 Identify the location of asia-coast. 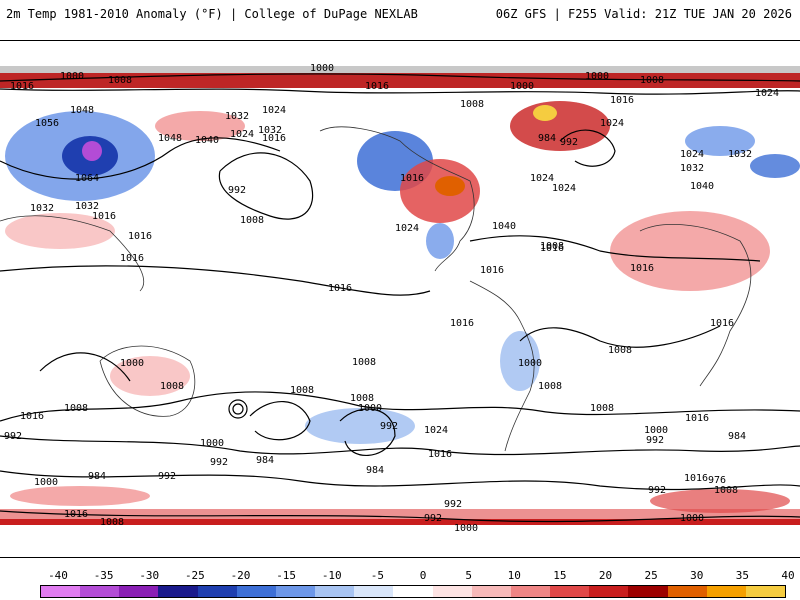
(72, 253).